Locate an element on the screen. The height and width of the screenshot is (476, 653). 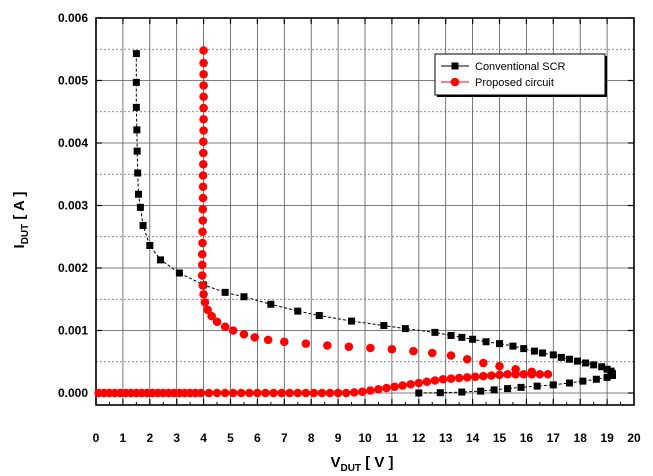
x-tick-label: 8 is located at coordinates (311, 438).